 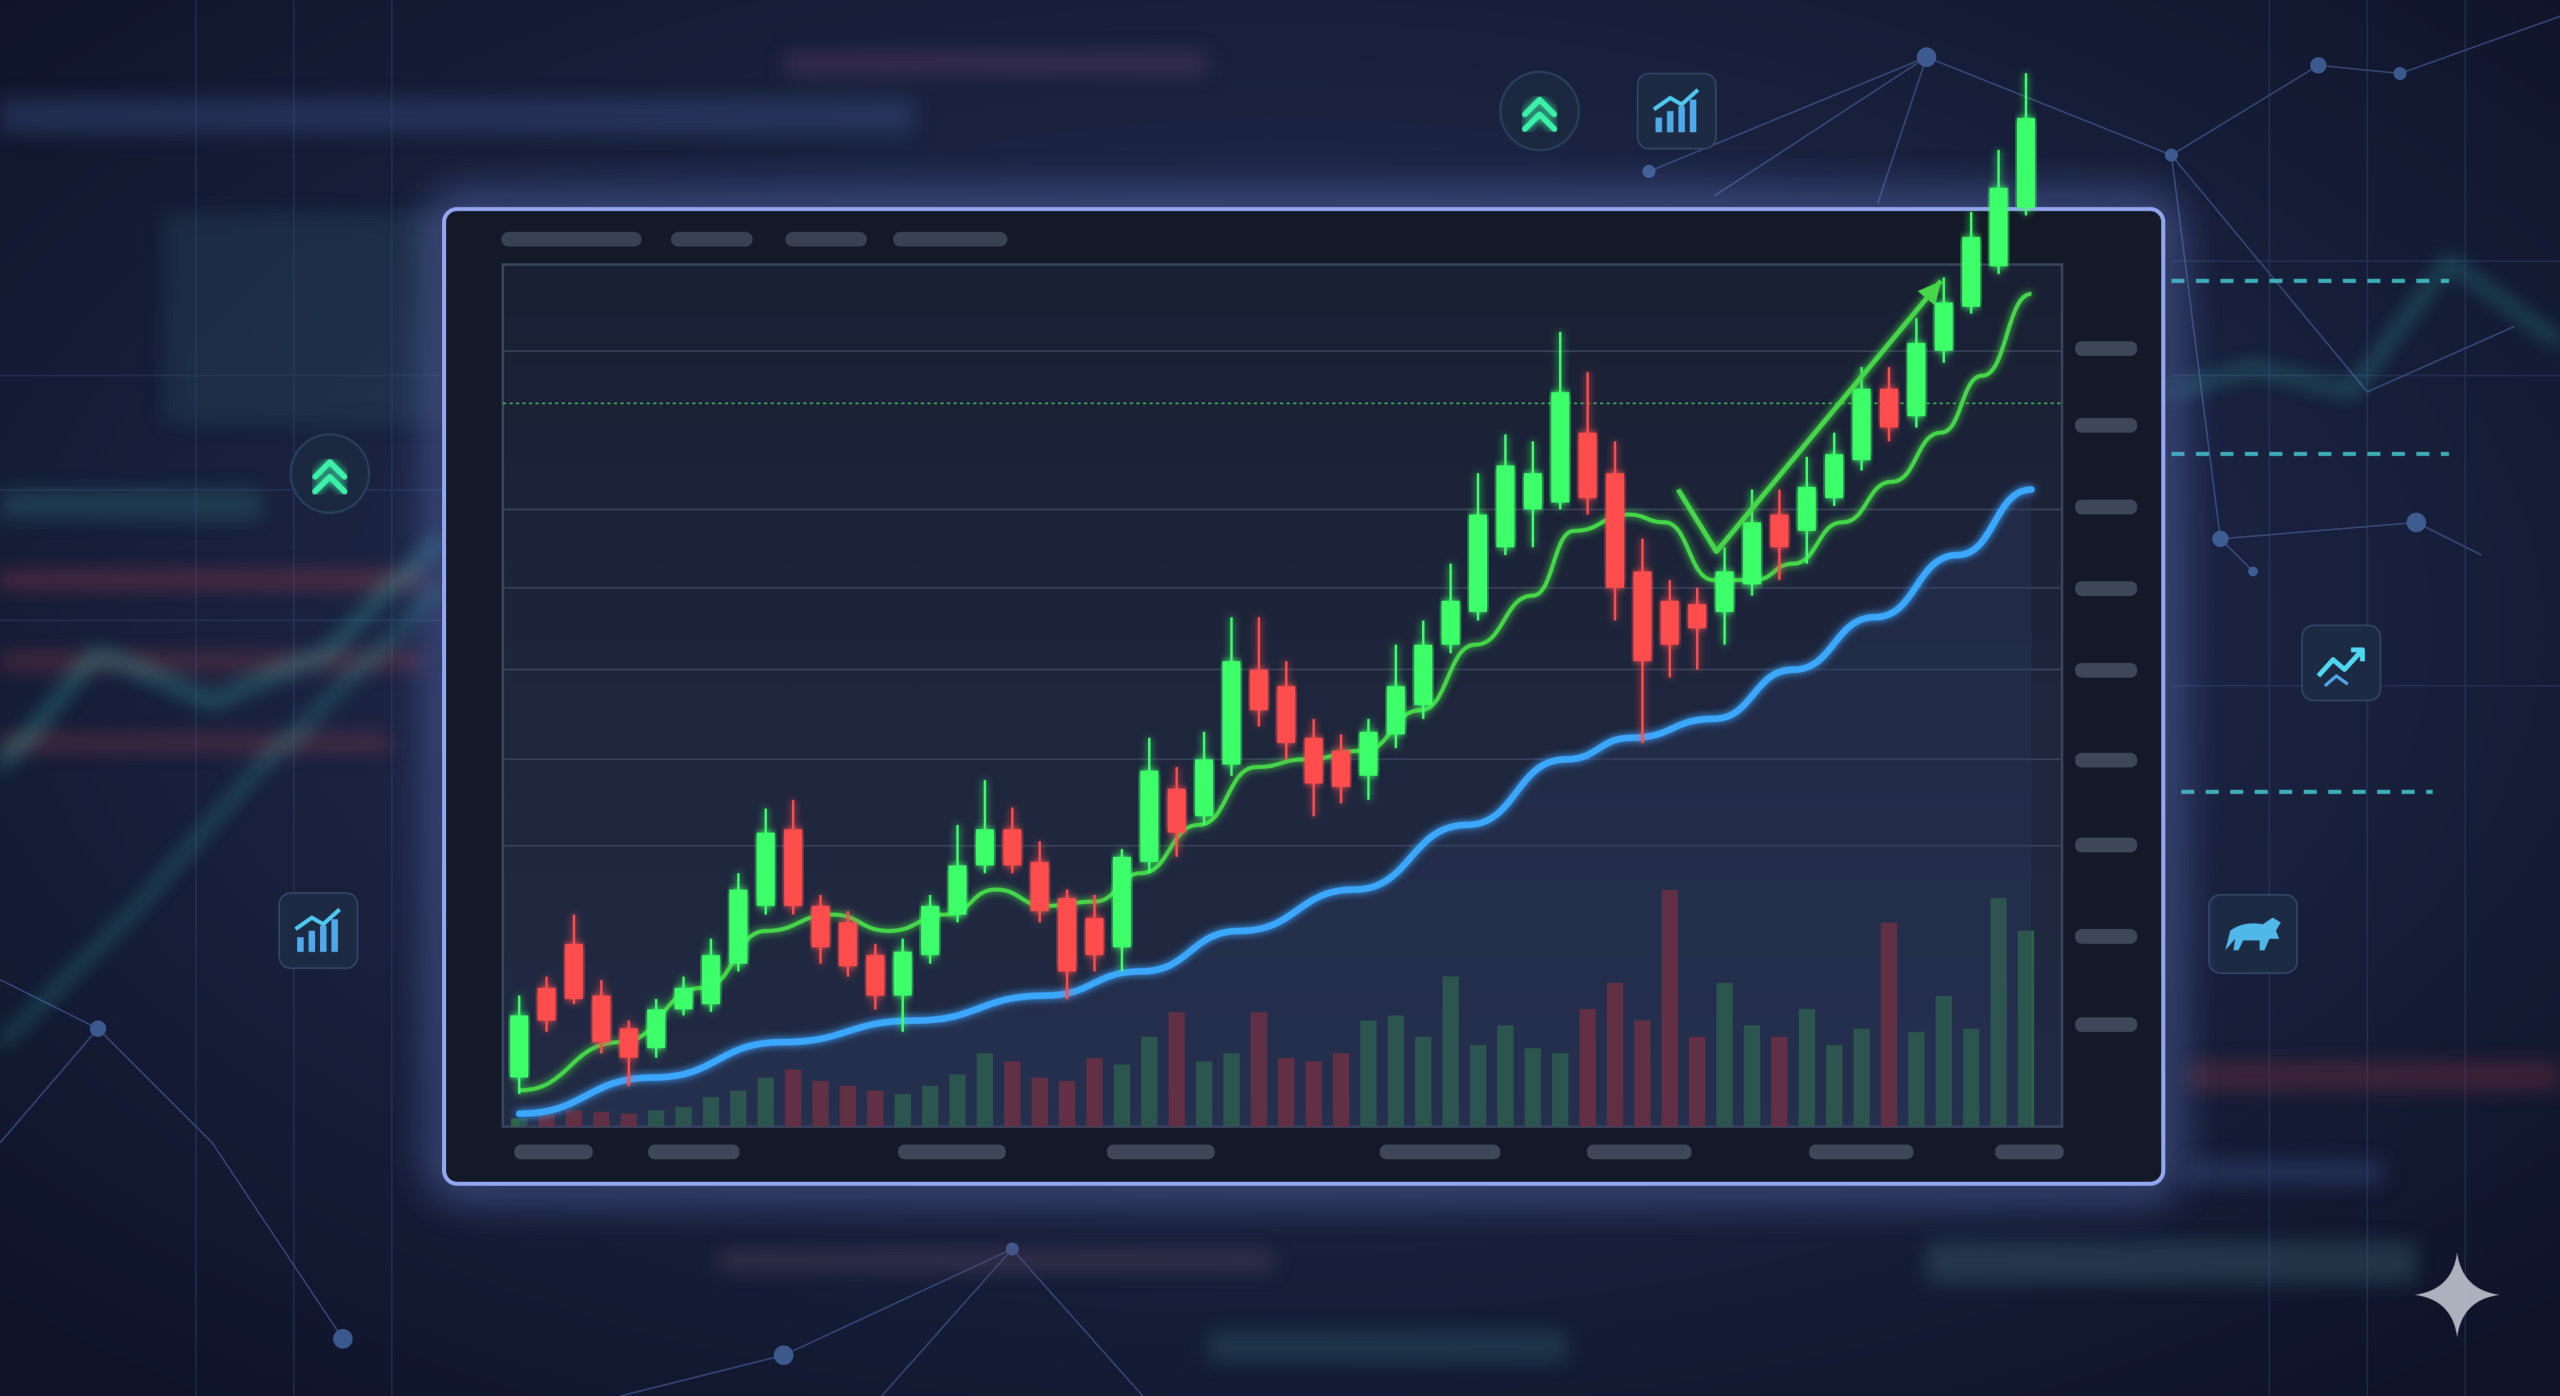 What do you see at coordinates (1809, 417) in the screenshot?
I see `trend-arrow` at bounding box center [1809, 417].